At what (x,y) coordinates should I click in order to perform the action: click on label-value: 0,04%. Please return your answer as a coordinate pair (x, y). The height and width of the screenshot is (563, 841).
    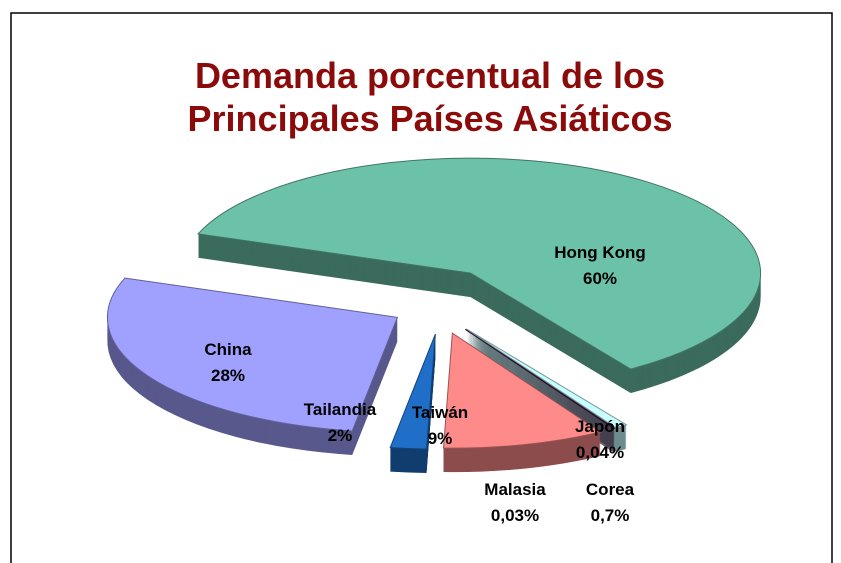
    Looking at the image, I should click on (600, 452).